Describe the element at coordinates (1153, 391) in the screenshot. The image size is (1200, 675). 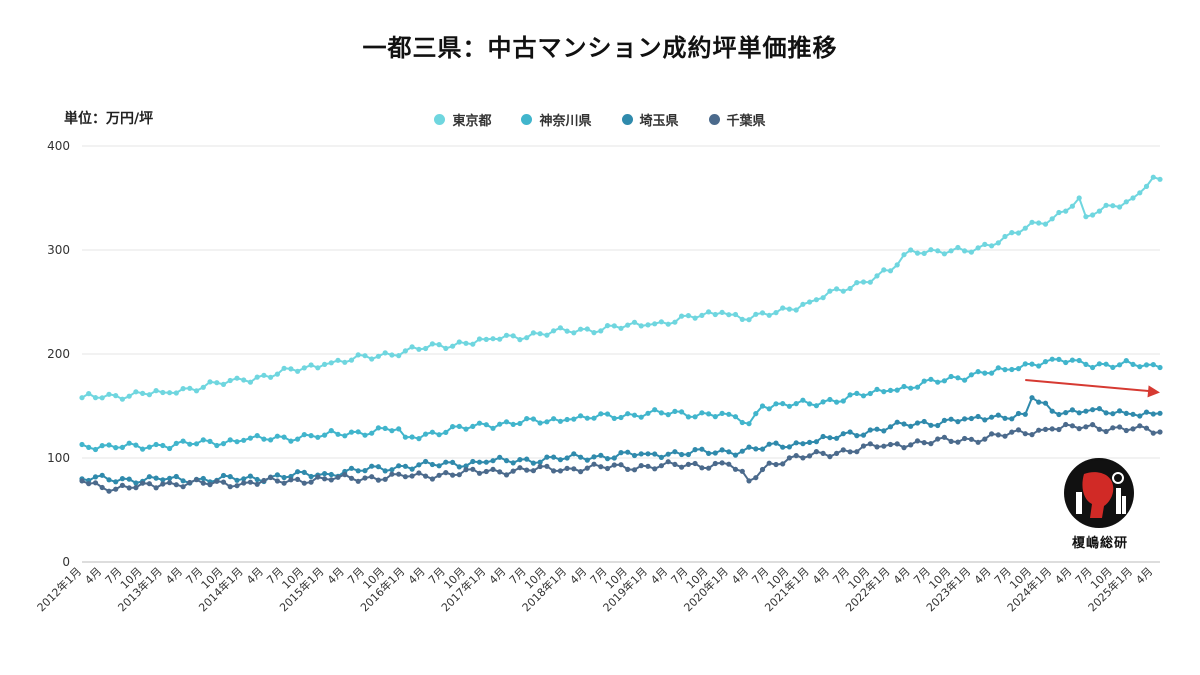
I see `trend-arrow-head` at that location.